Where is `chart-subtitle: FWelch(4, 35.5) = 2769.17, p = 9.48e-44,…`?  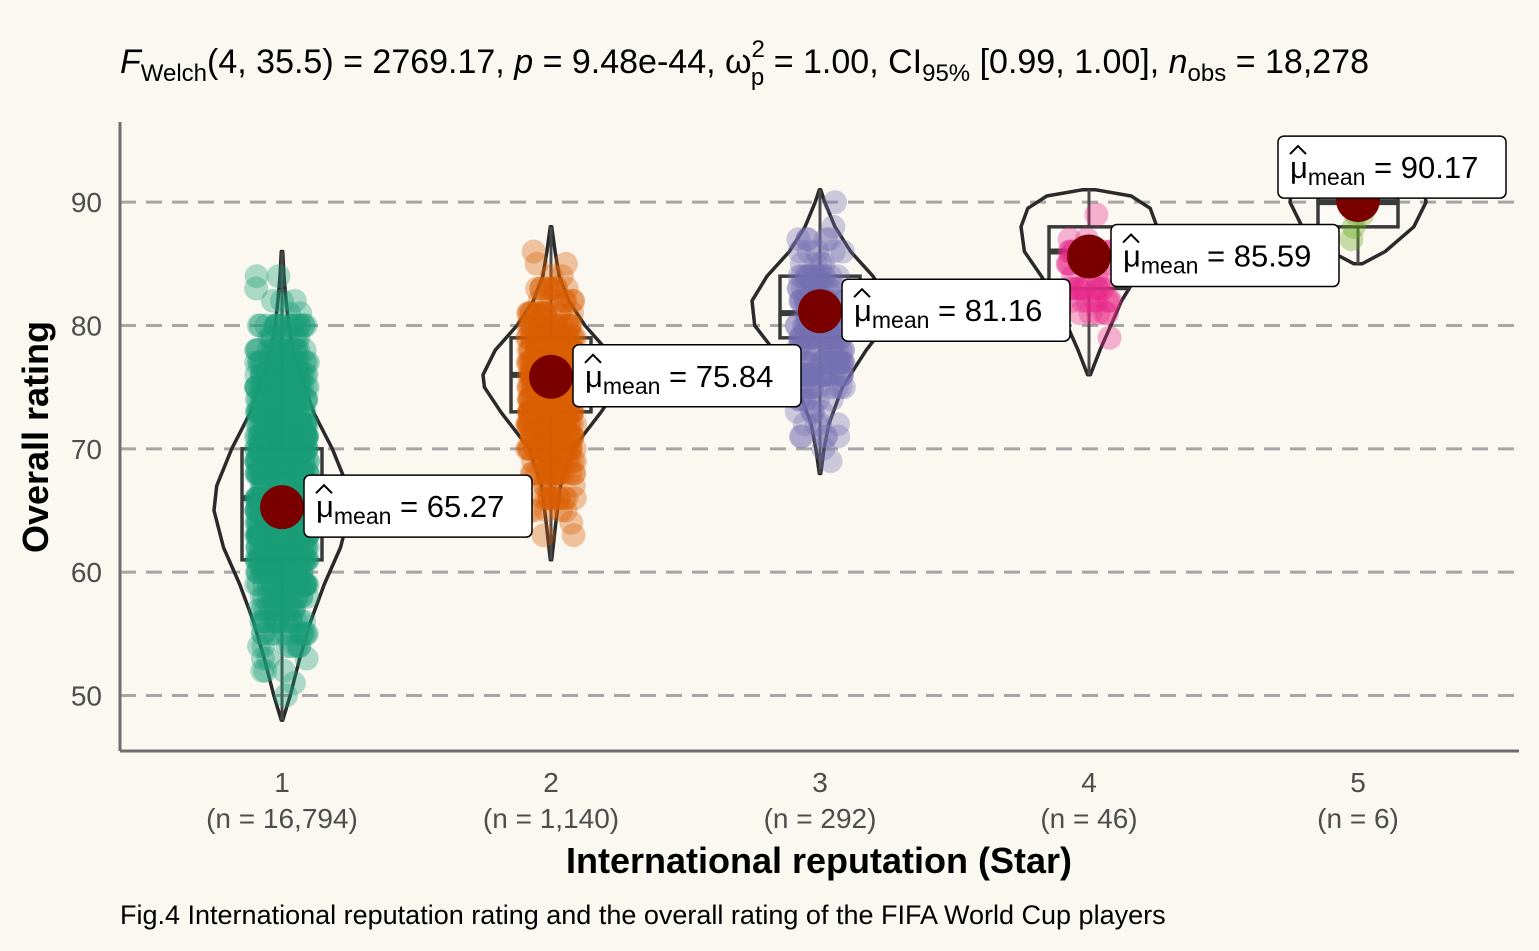 chart-subtitle: FWelch(4, 35.5) = 2769.17, p = 9.48e-44,… is located at coordinates (744, 63).